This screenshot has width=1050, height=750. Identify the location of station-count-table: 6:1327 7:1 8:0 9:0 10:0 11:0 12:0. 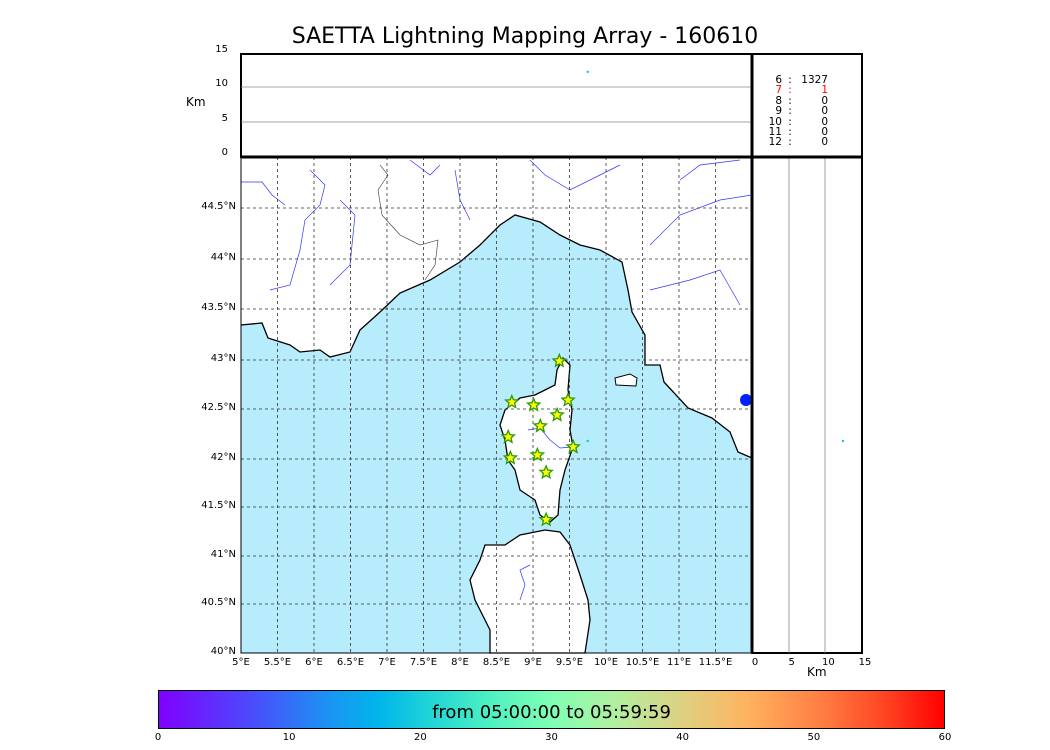
(794, 111).